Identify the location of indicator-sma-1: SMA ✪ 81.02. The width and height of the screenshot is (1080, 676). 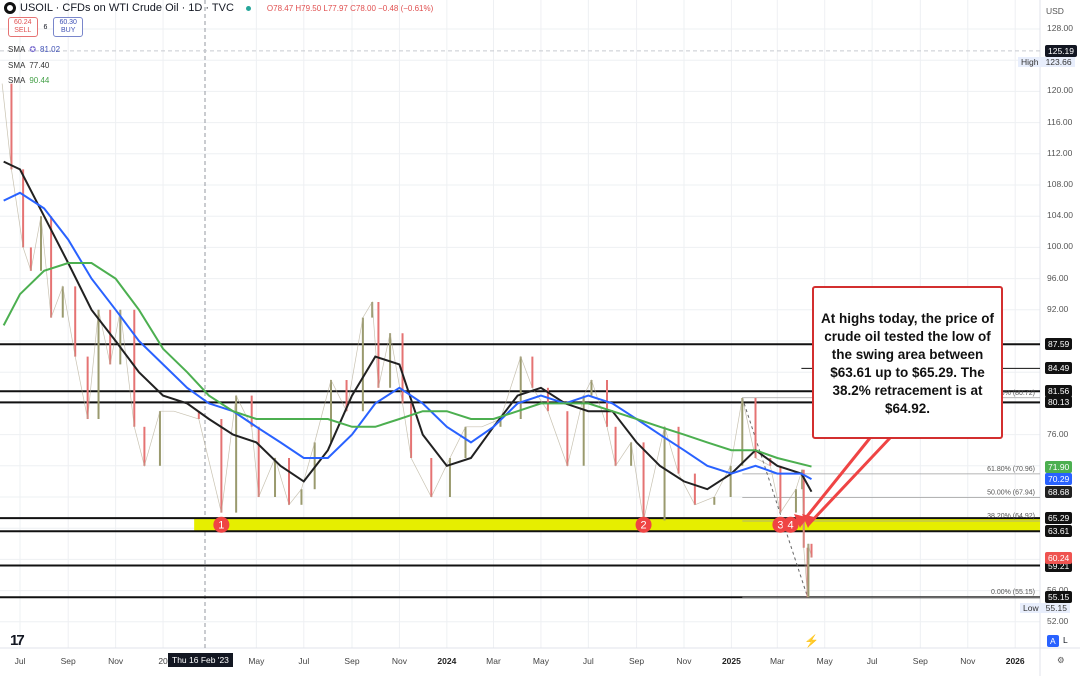
(34, 49).